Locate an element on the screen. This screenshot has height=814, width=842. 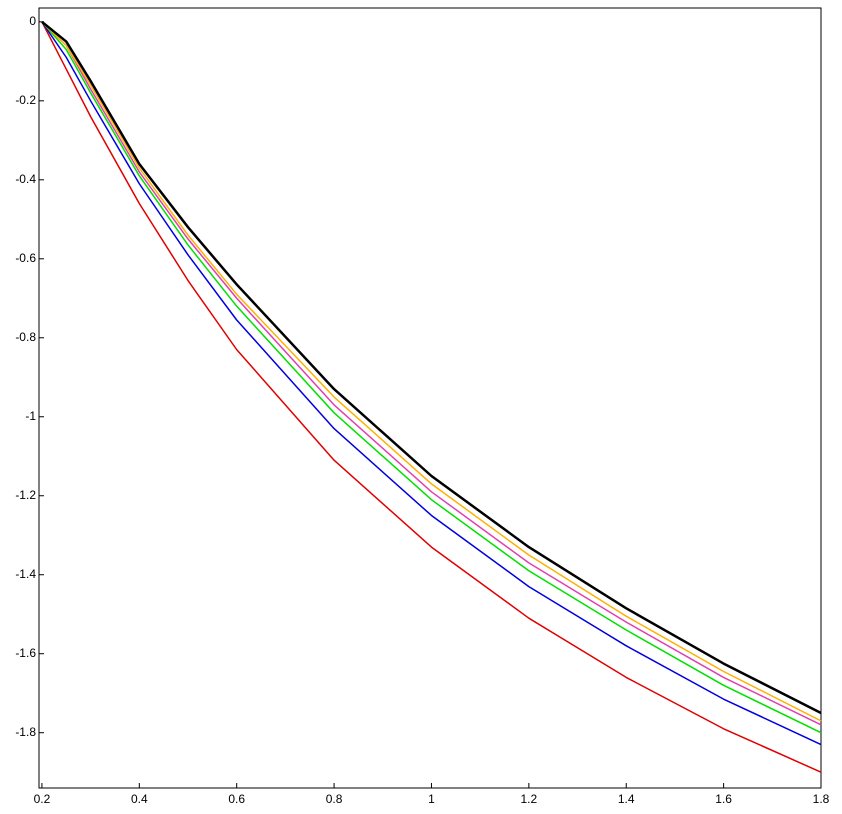
y-tick-label: -1.6 is located at coordinates (25, 653).